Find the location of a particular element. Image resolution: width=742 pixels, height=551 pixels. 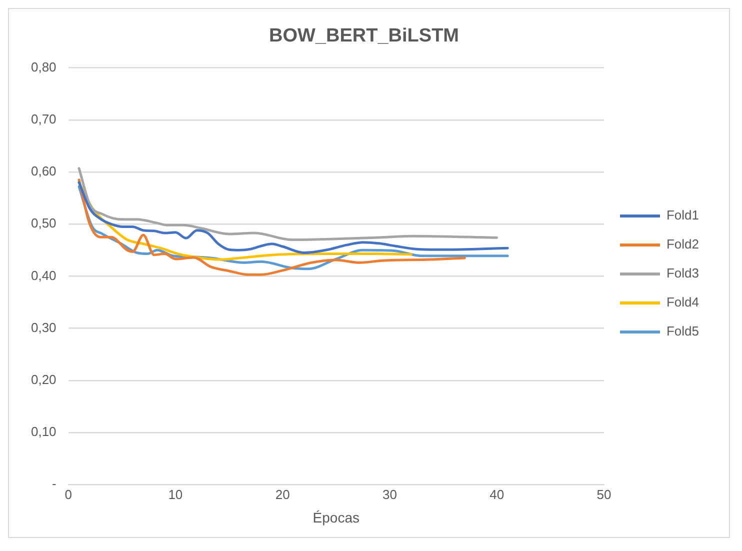

x-tick-label: 20 is located at coordinates (282, 494).